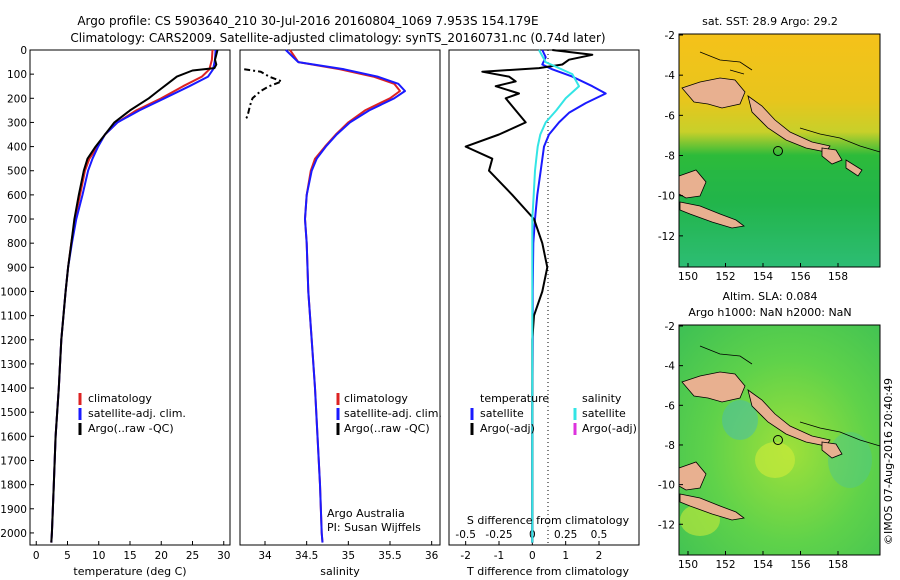 The height and width of the screenshot is (580, 900). Describe the element at coordinates (770, 21) in the screenshot. I see `sst-map-title: sat. SST: 28.9 Argo: 29.2` at that location.